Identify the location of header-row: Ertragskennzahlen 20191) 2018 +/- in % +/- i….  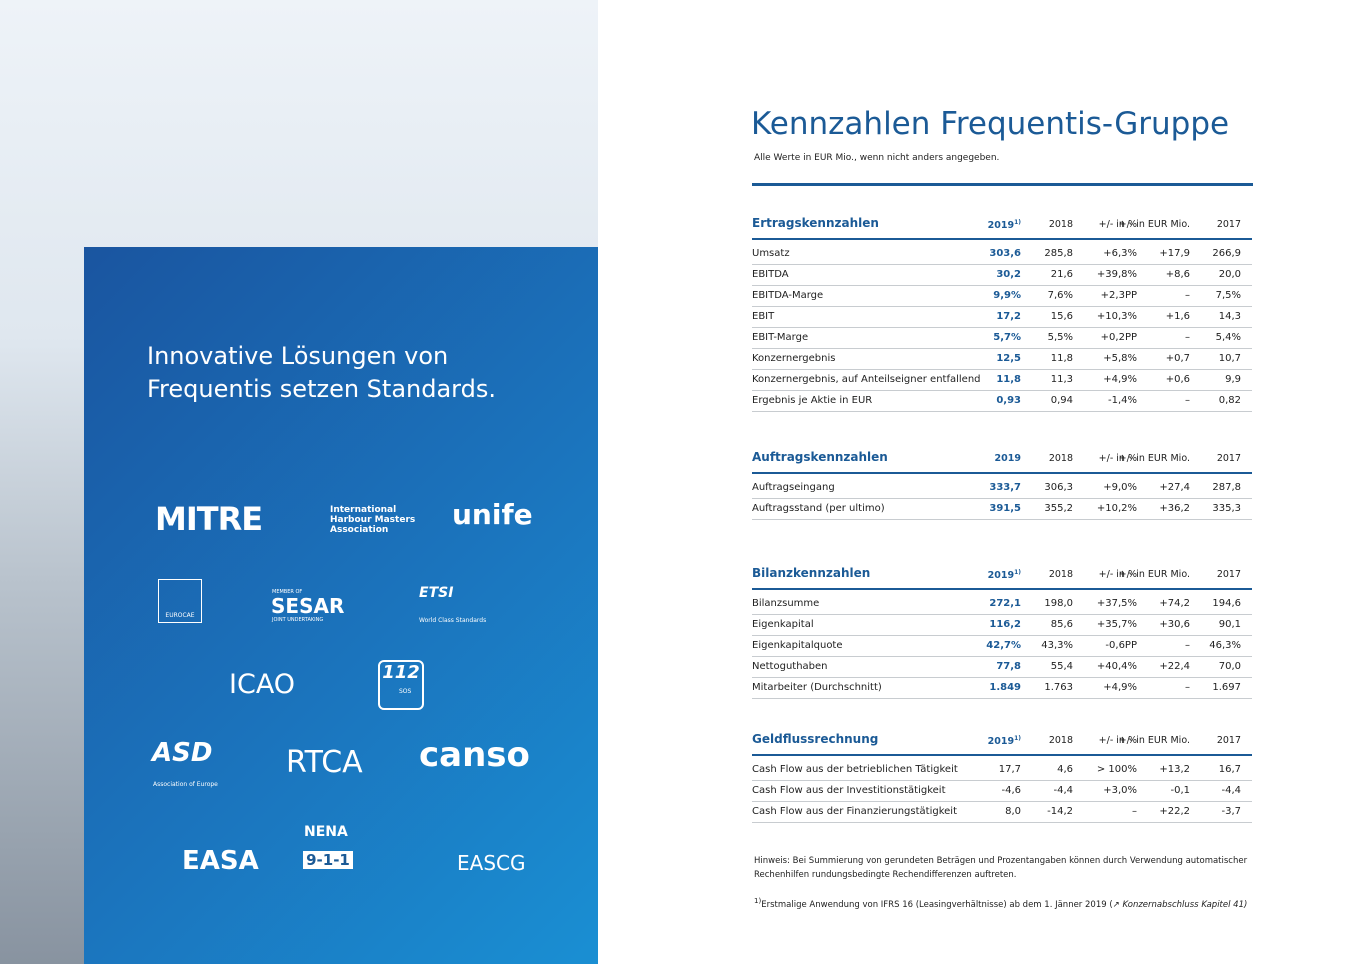
(1002, 228).